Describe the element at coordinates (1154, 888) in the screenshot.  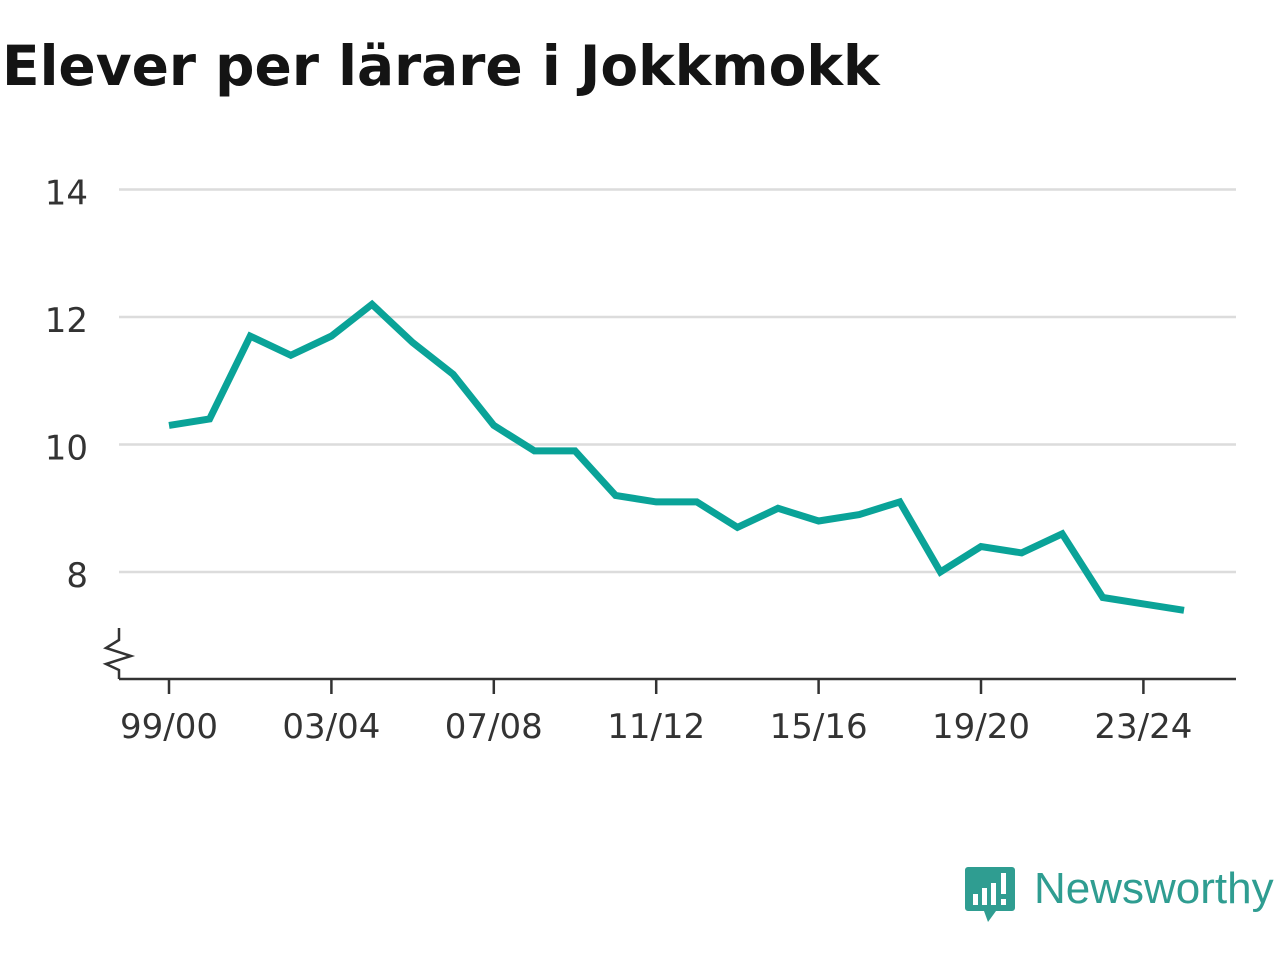
I see `brand-name: Newsworthy` at that location.